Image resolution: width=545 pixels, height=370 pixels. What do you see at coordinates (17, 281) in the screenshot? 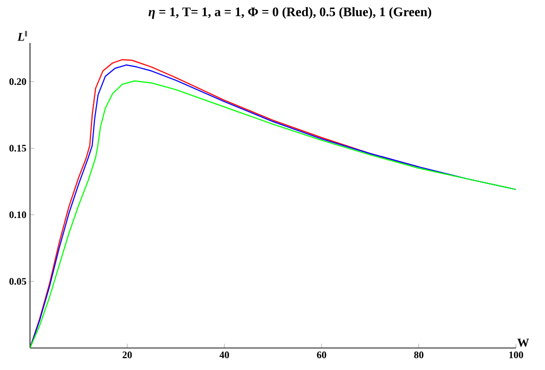
I see `y-tick-label: 0.05` at bounding box center [17, 281].